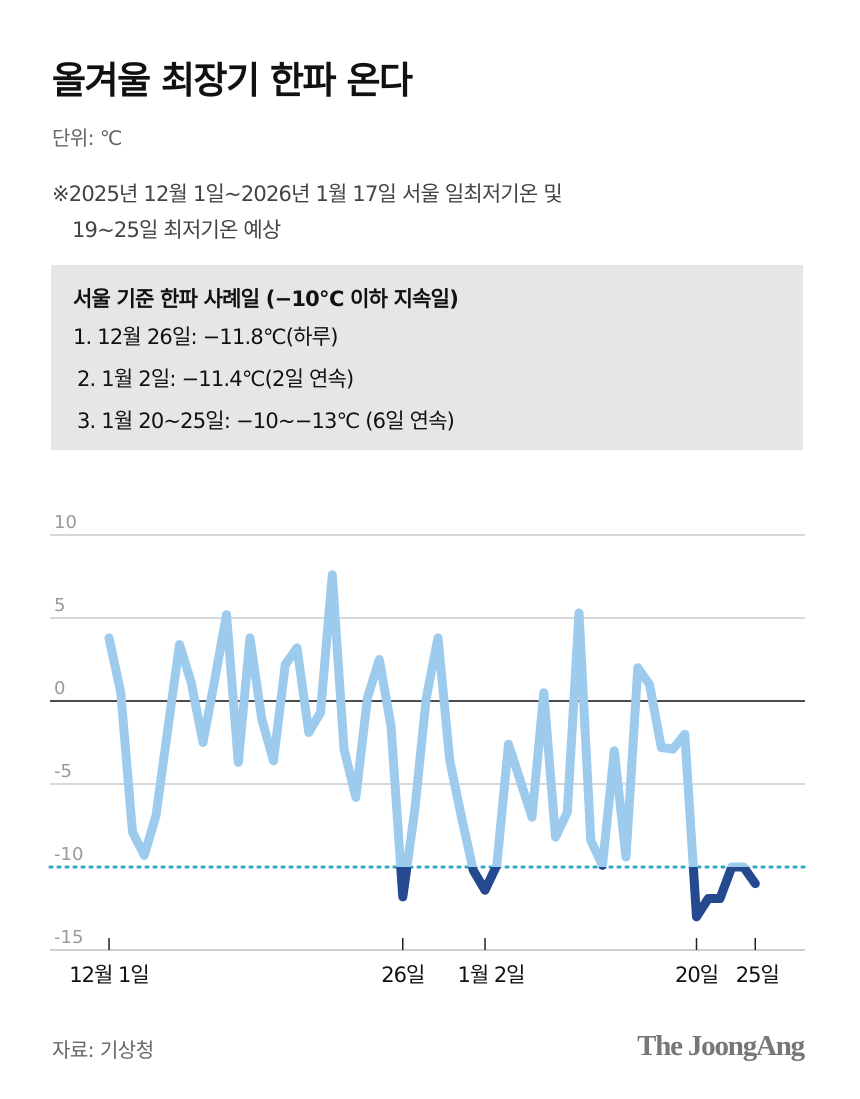  I want to click on x-tick-label: 26일, so click(402, 975).